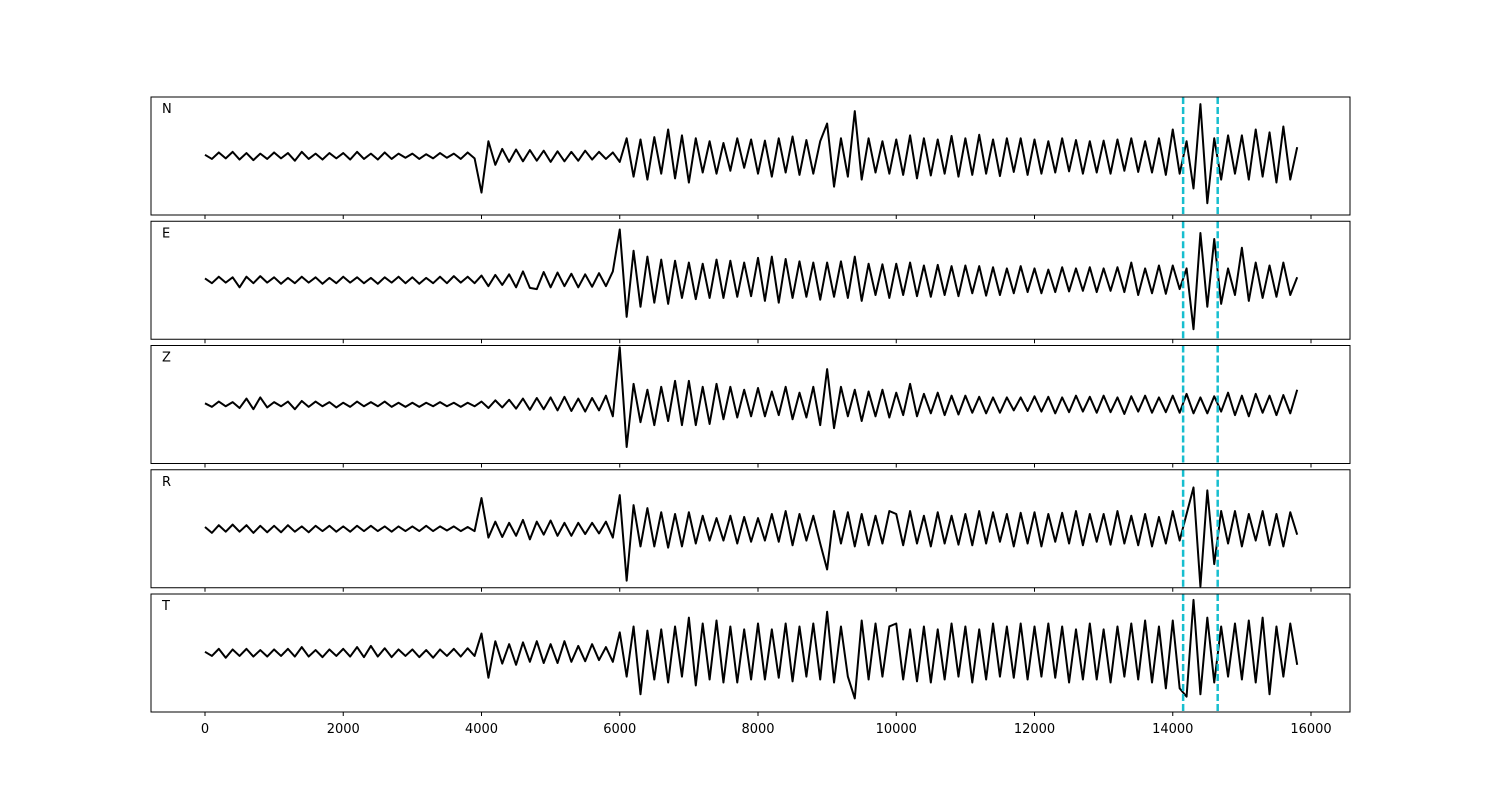  Describe the element at coordinates (165, 606) in the screenshot. I see `panel-label: T` at that location.